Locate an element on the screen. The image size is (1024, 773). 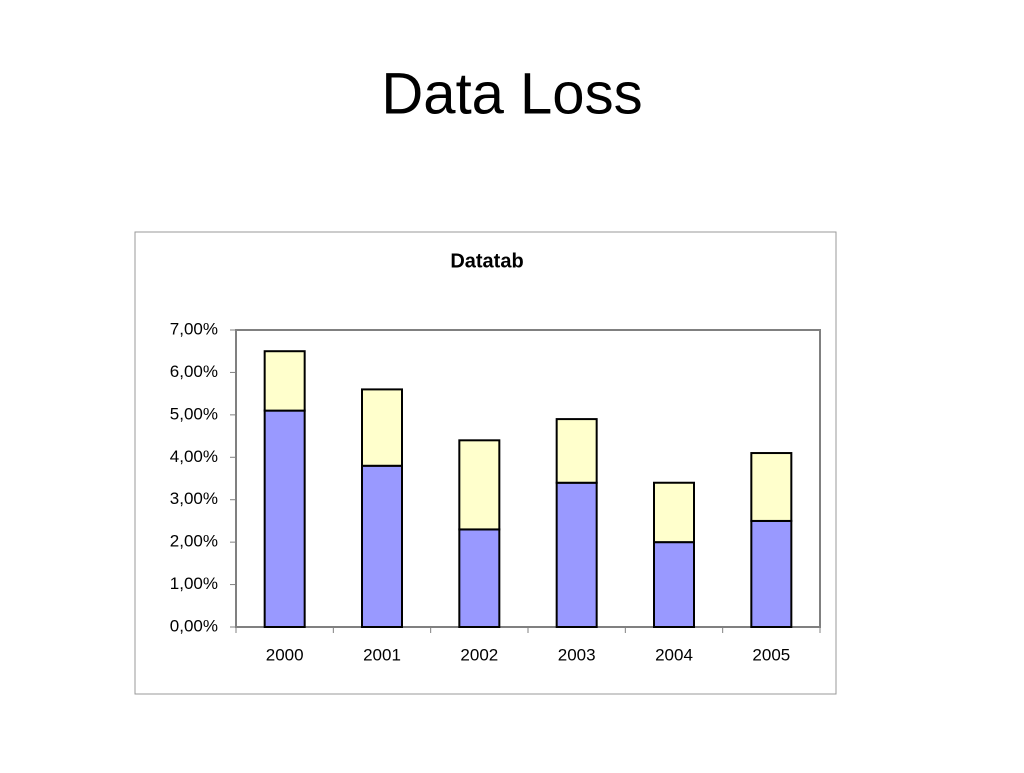
y-tick-label: 0,00% is located at coordinates (194, 625).